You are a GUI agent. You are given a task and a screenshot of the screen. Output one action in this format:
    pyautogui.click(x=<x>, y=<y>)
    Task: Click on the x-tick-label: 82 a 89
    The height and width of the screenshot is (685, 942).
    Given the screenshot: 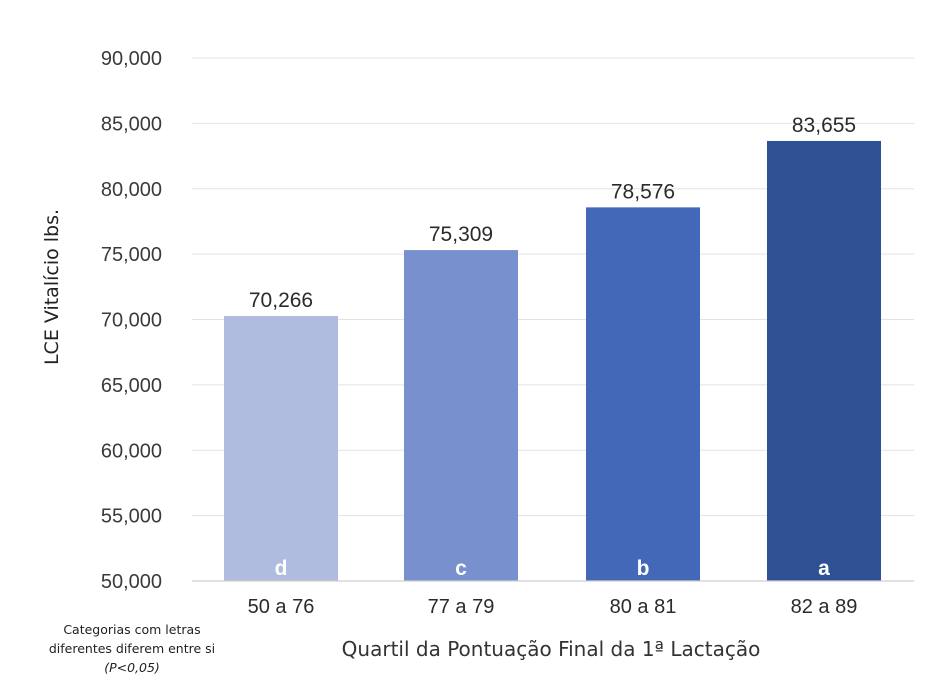 What is the action you would take?
    pyautogui.click(x=824, y=607)
    